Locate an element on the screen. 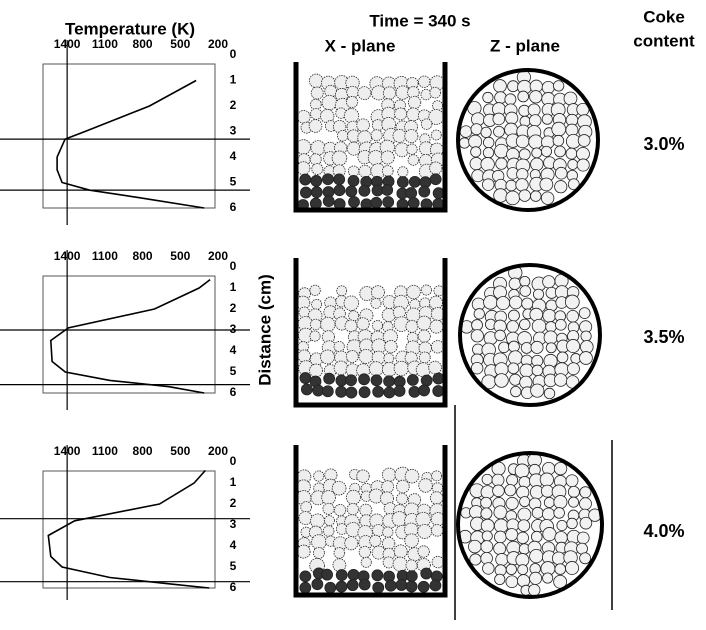 The height and width of the screenshot is (630, 706). coke-title: Coke is located at coordinates (664, 16).